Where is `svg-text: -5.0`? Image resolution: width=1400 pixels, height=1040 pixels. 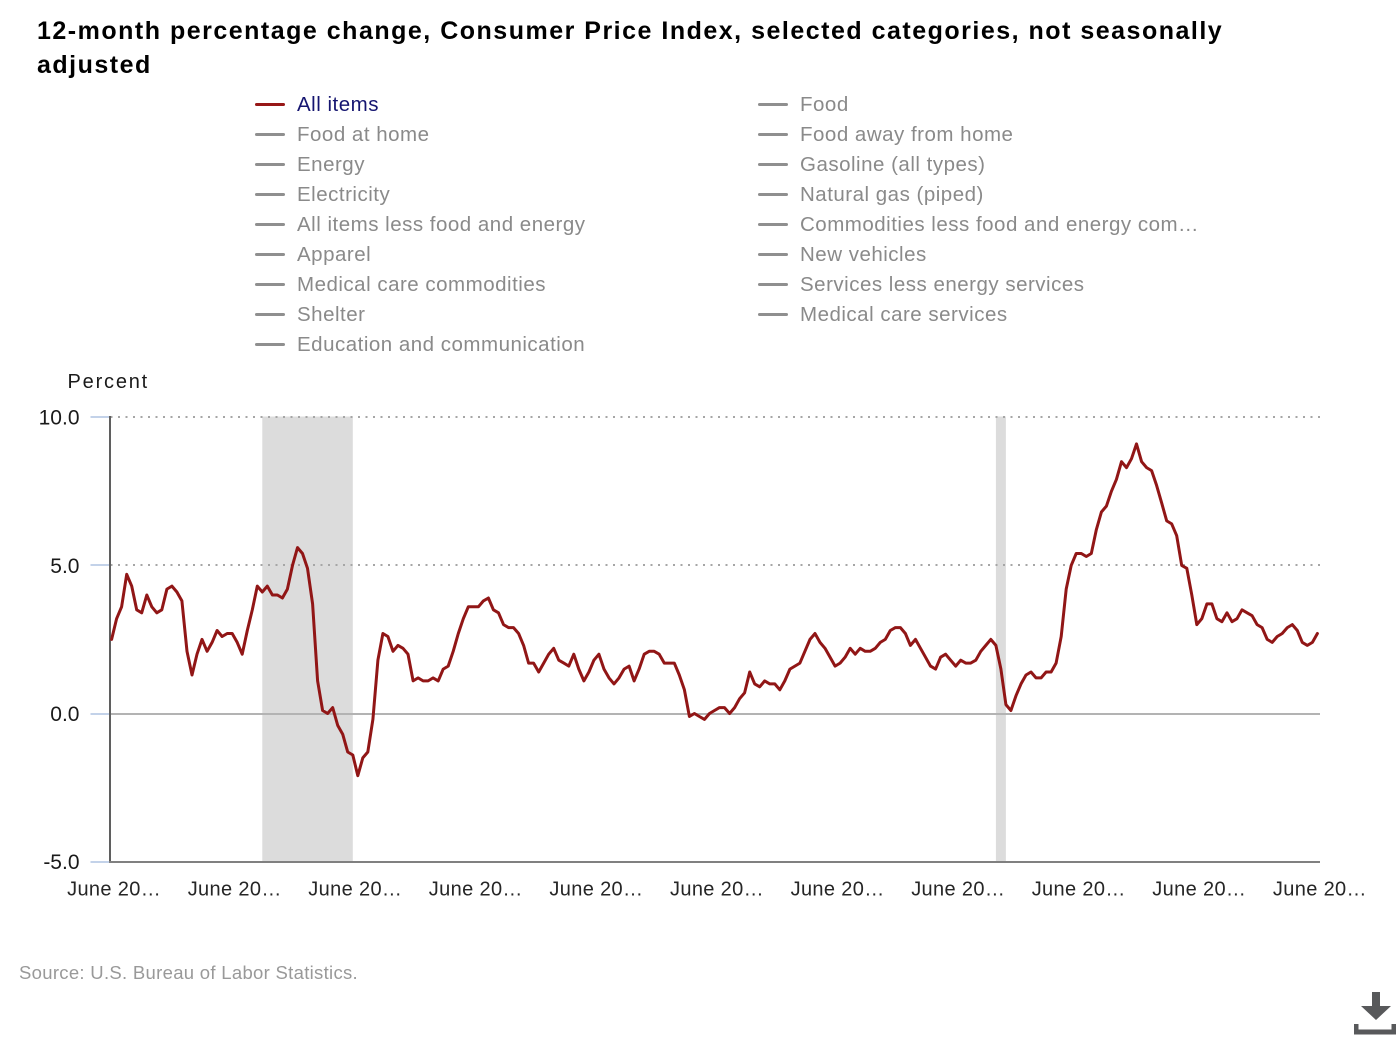 svg-text: -5.0 is located at coordinates (61, 862).